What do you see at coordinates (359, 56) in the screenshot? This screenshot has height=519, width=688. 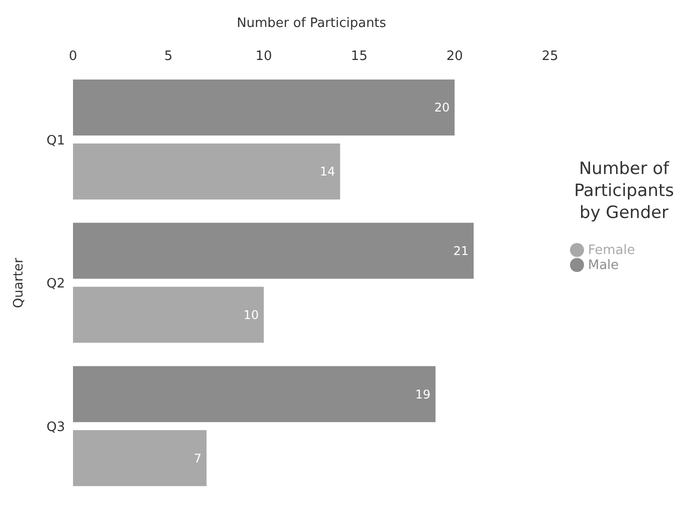 I see `x-tick-label: 15` at bounding box center [359, 56].